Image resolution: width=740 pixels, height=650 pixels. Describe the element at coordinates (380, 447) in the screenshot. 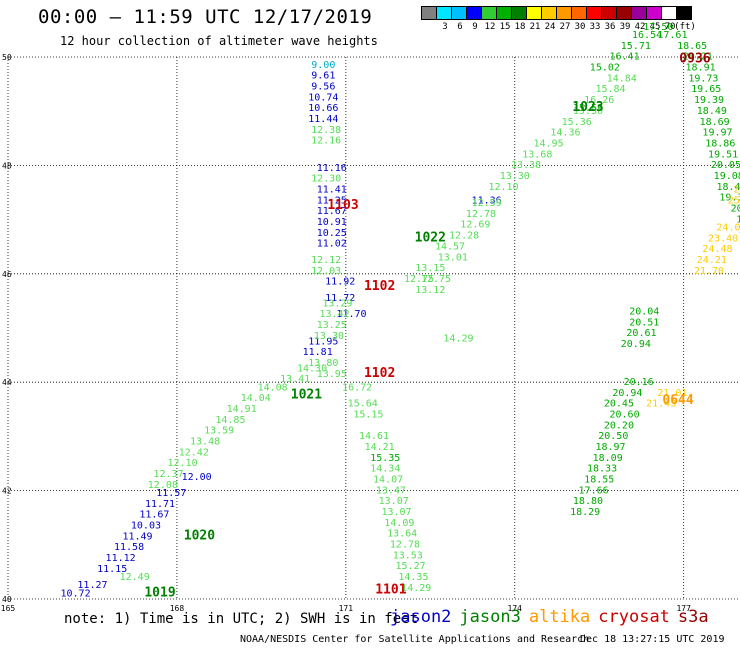

I see `wave-height-point: 14.21` at that location.